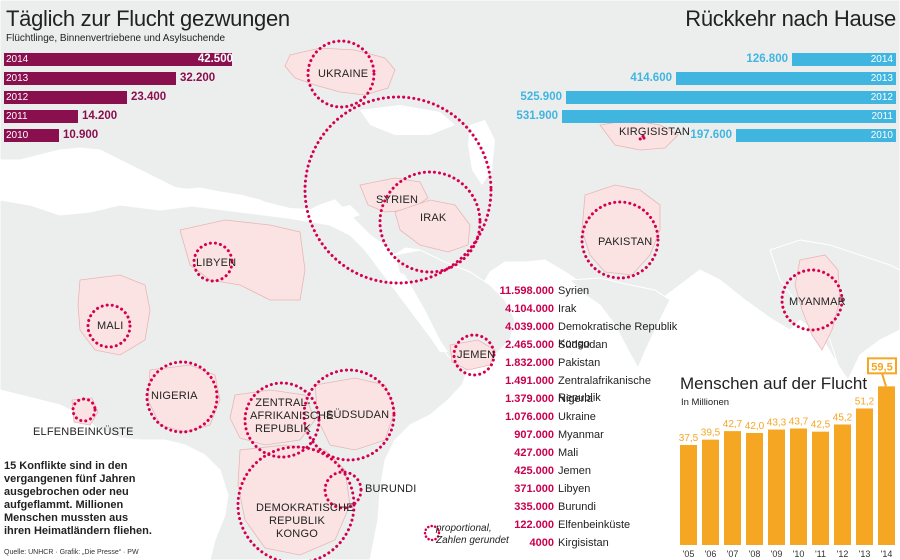  I want to click on circle-libyen, so click(213, 262).